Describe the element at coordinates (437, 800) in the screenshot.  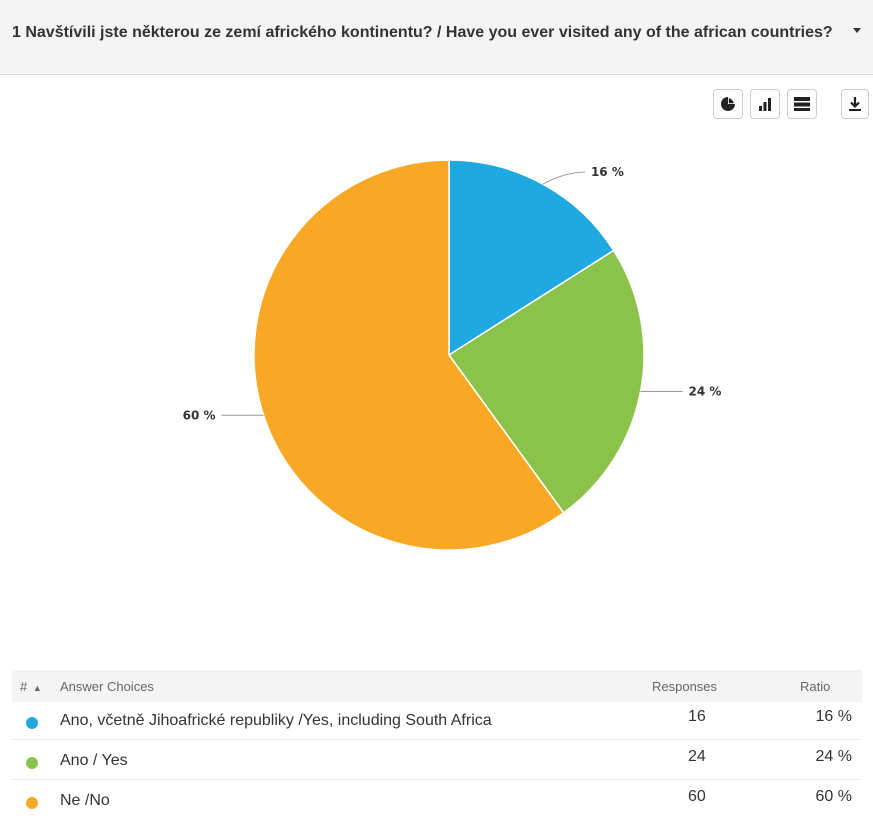
I see `table-row: Ne /No 60 60 %` at that location.